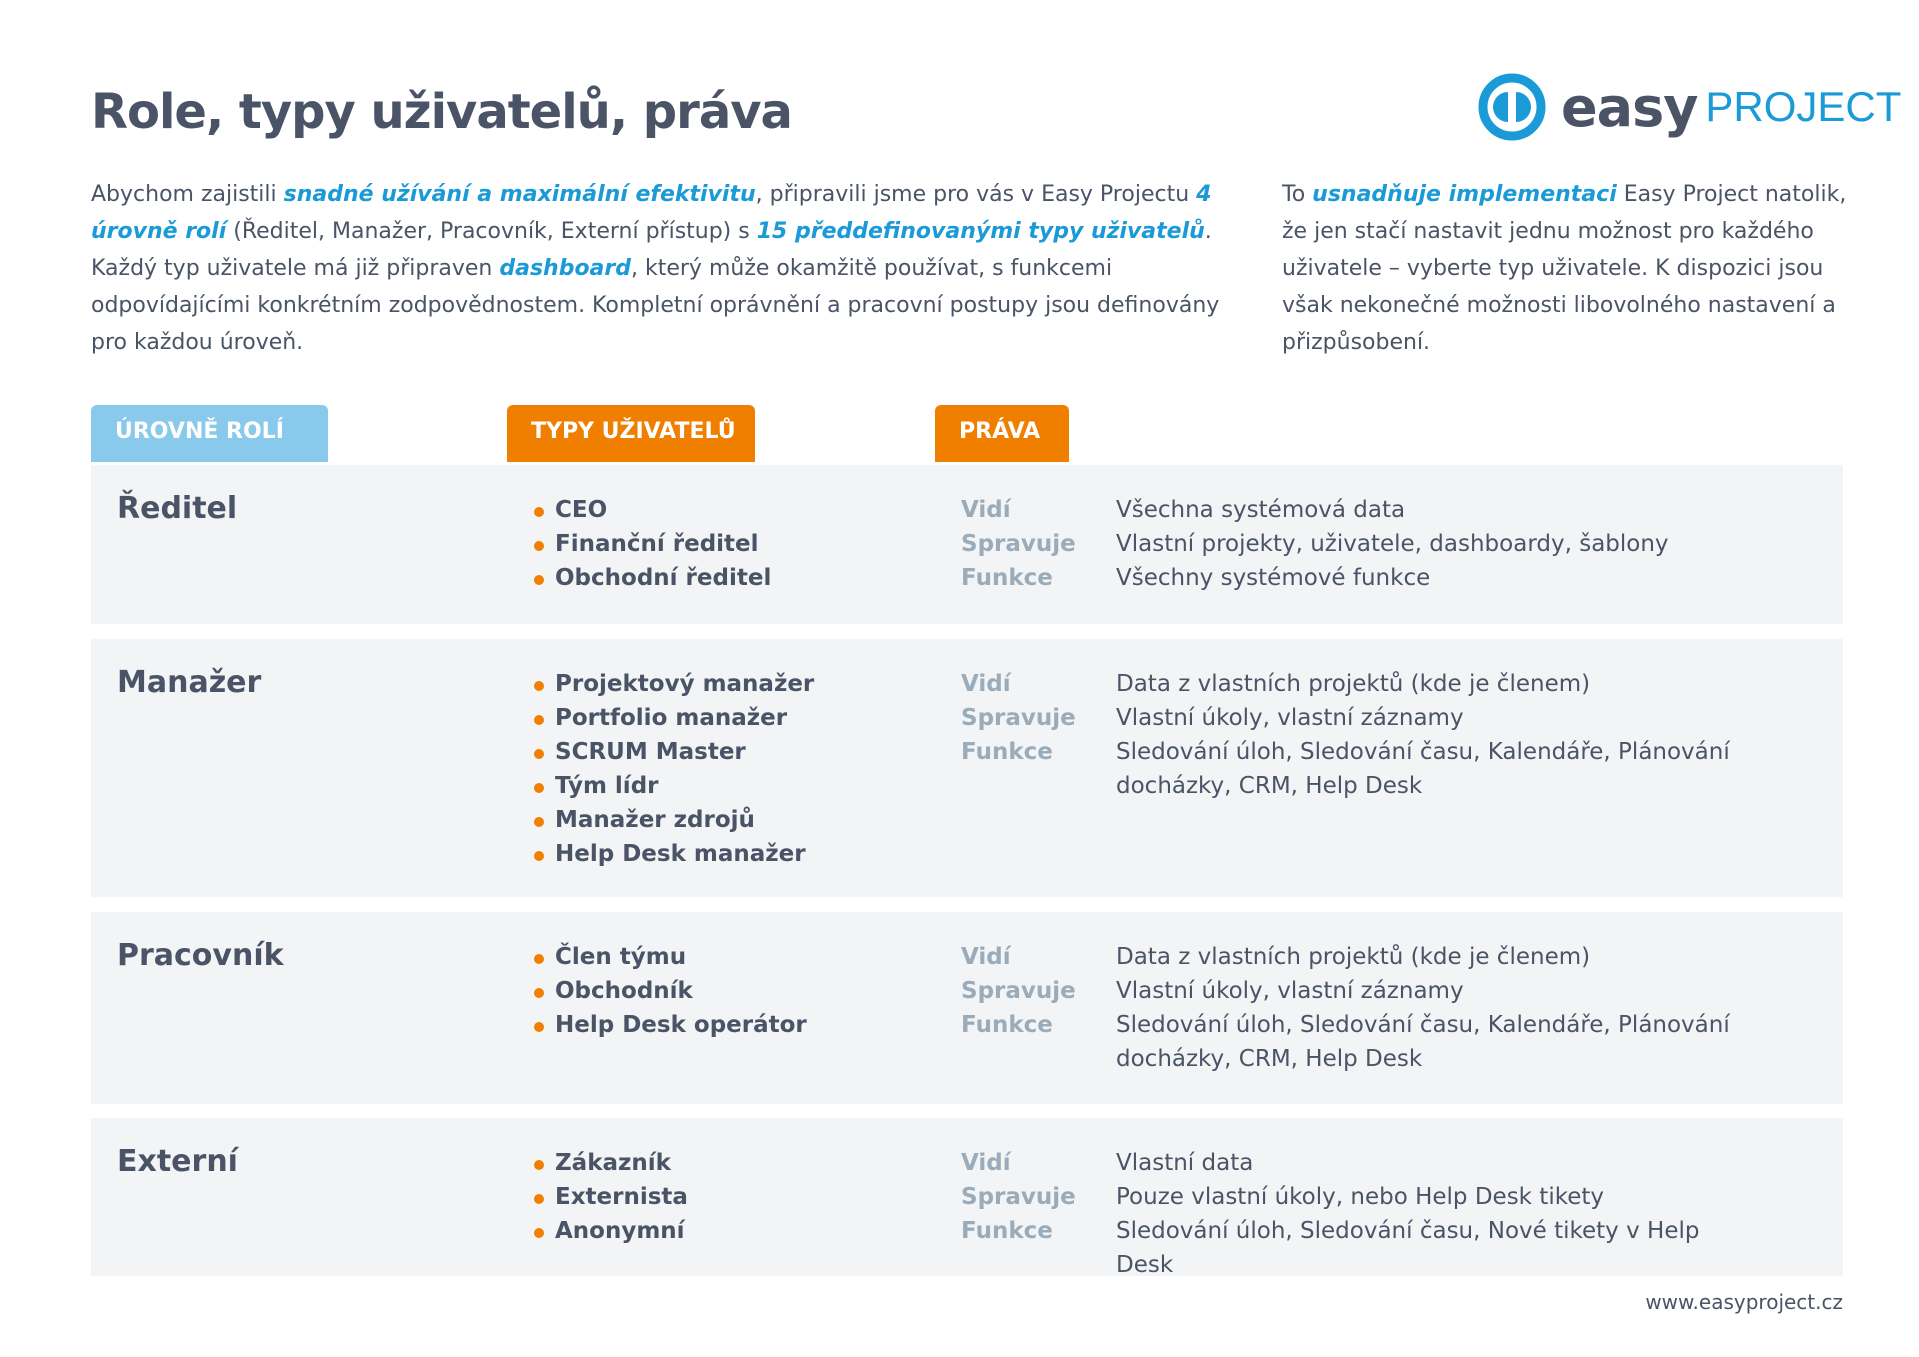  Describe the element at coordinates (621, 1197) in the screenshot. I see `user-type-label: Externista` at that location.